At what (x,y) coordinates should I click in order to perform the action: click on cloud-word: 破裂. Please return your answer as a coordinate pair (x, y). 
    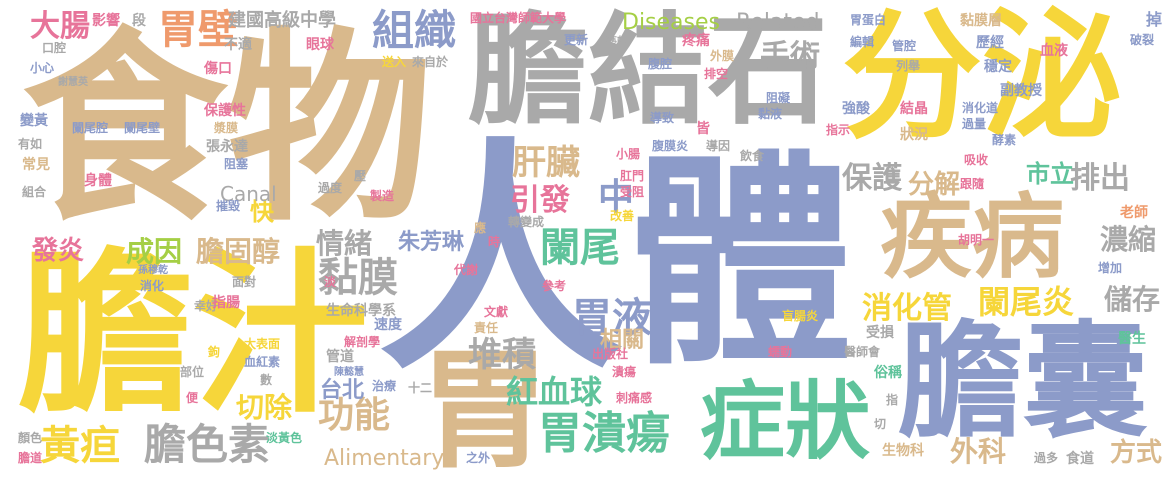
    Looking at the image, I should click on (1142, 40).